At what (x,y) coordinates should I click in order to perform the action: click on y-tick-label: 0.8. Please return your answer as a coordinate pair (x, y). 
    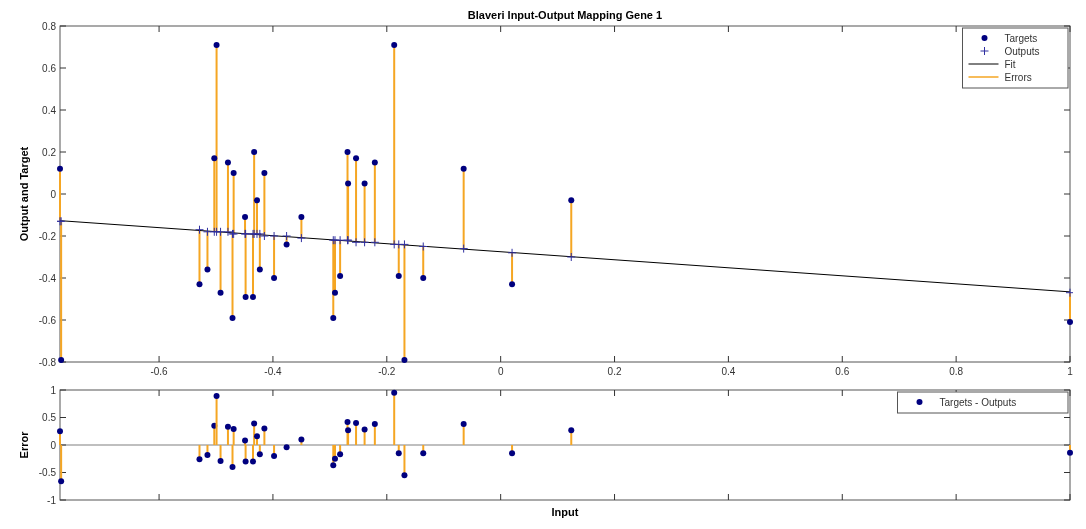
    Looking at the image, I should click on (49, 26).